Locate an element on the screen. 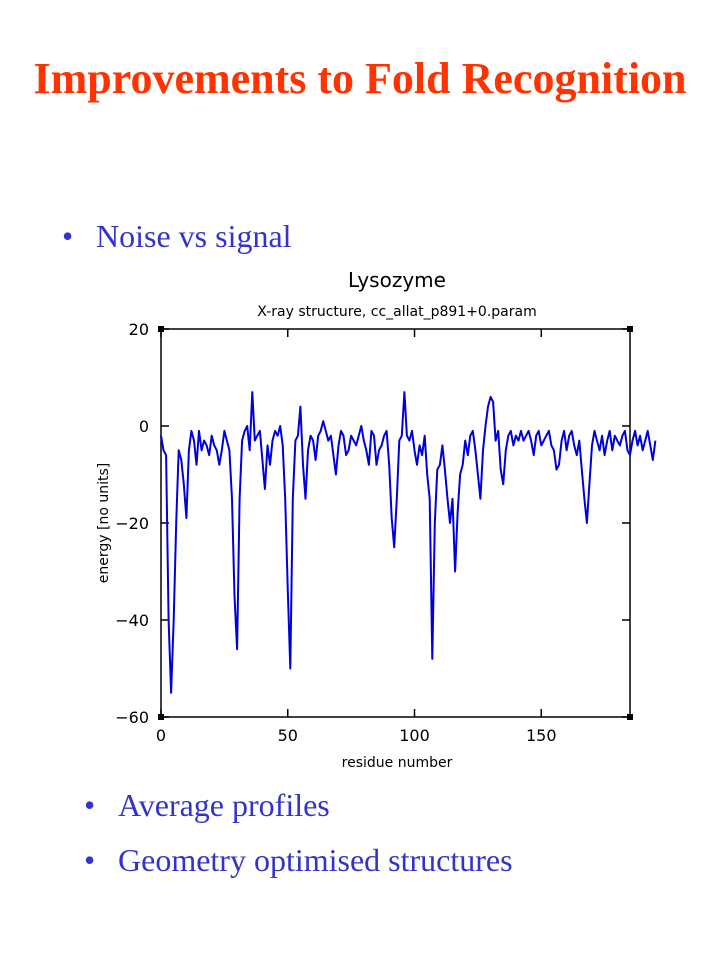  y-axis-label: energy [no units] is located at coordinates (104, 523).